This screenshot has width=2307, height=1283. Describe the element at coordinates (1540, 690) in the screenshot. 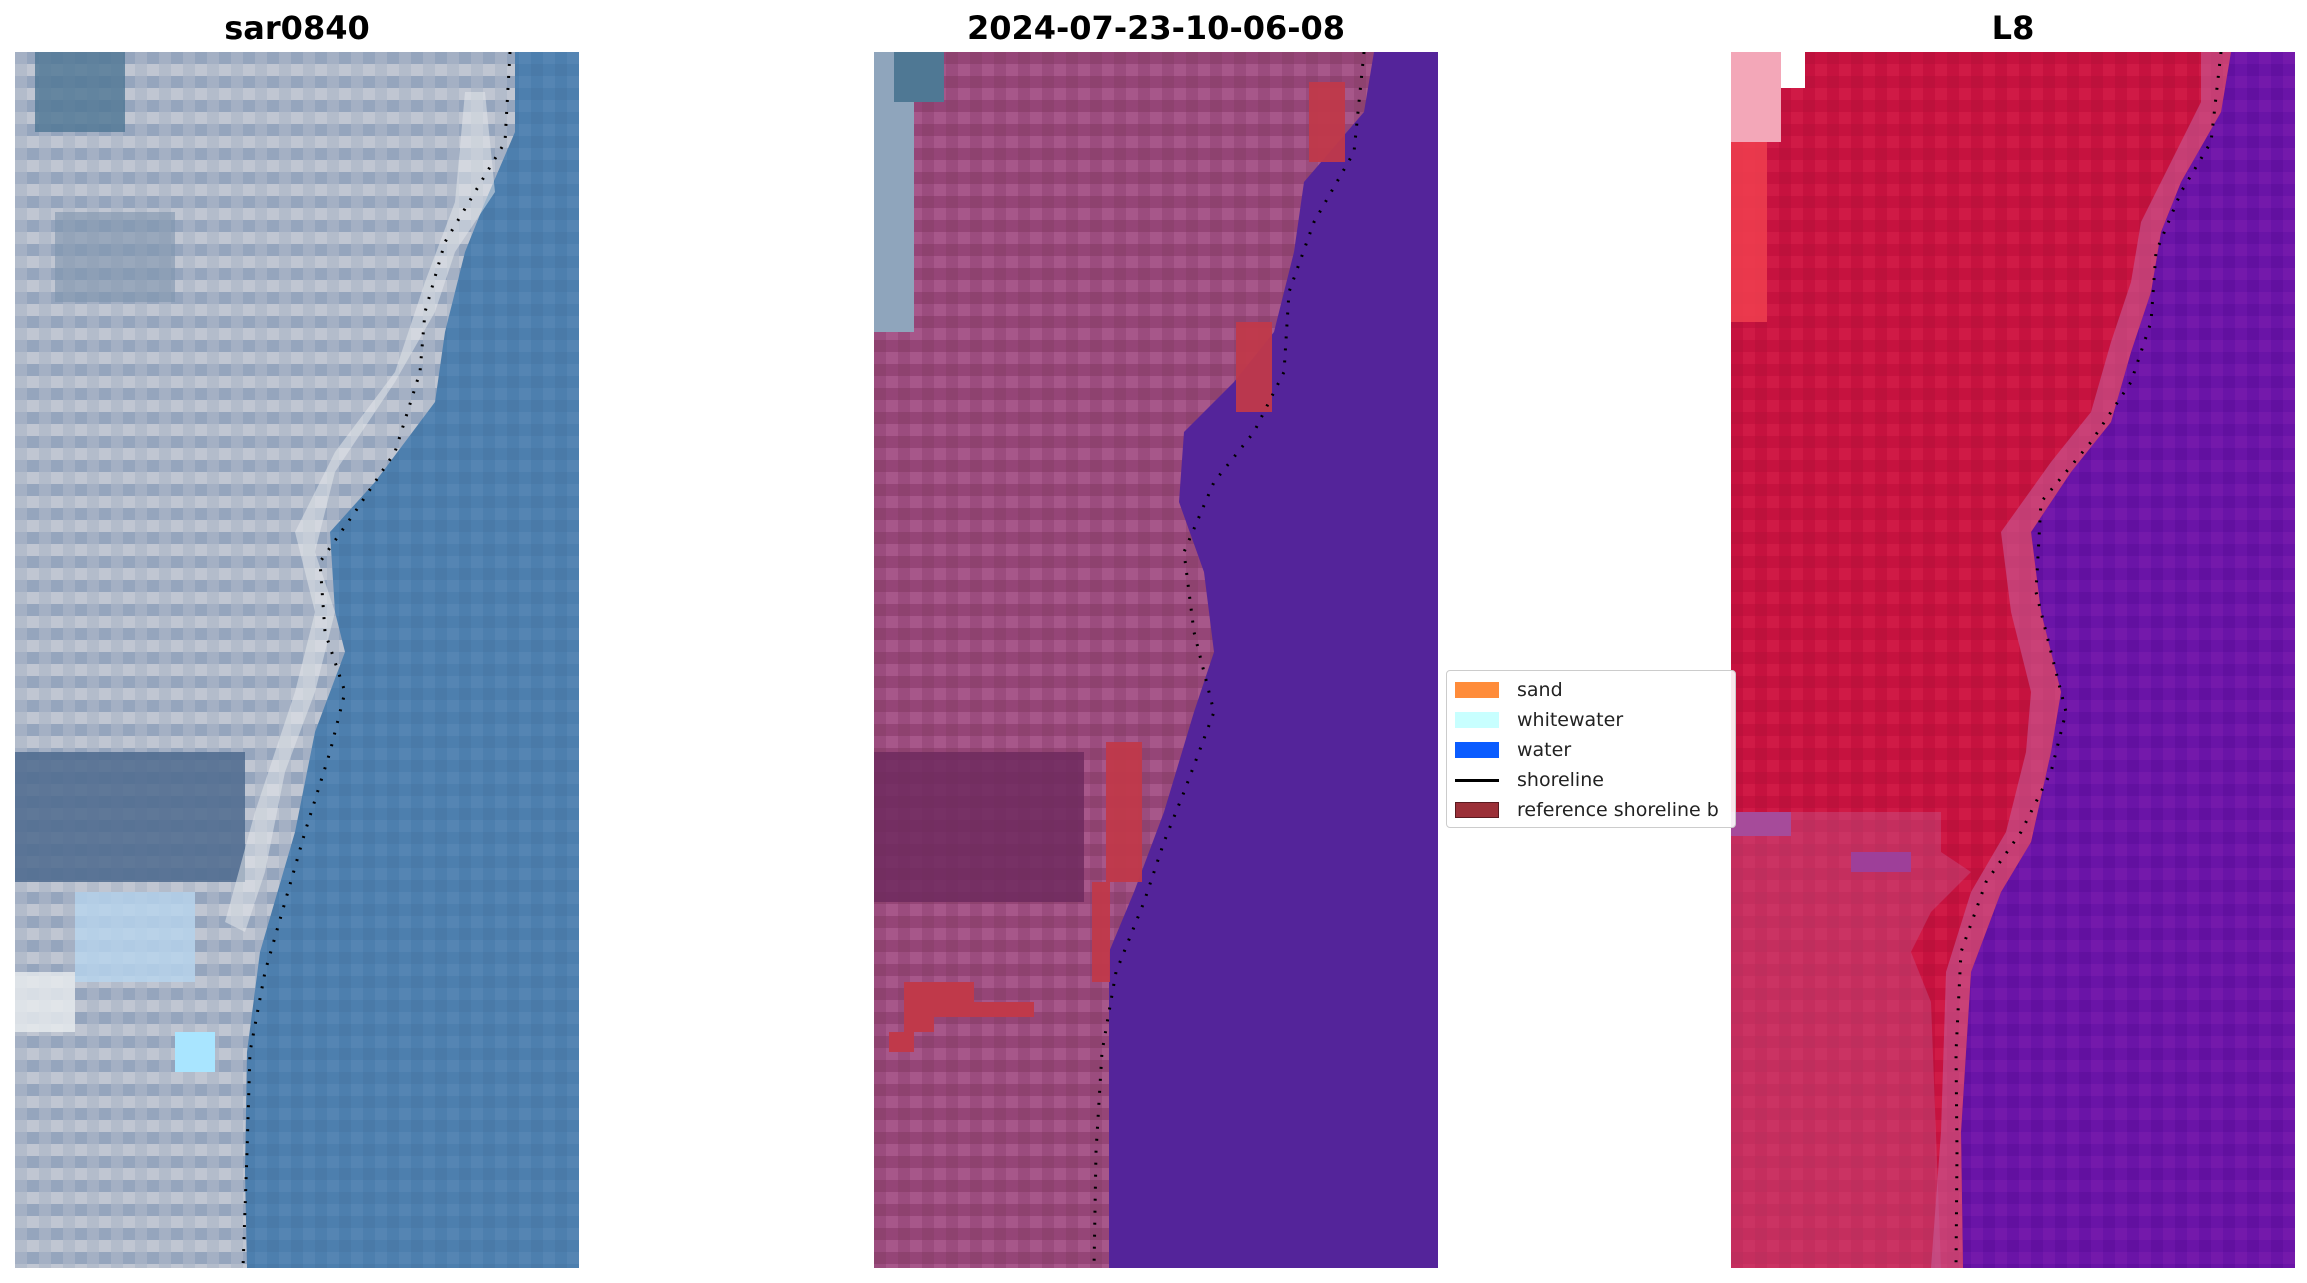

I see `legend-label: sand` at that location.